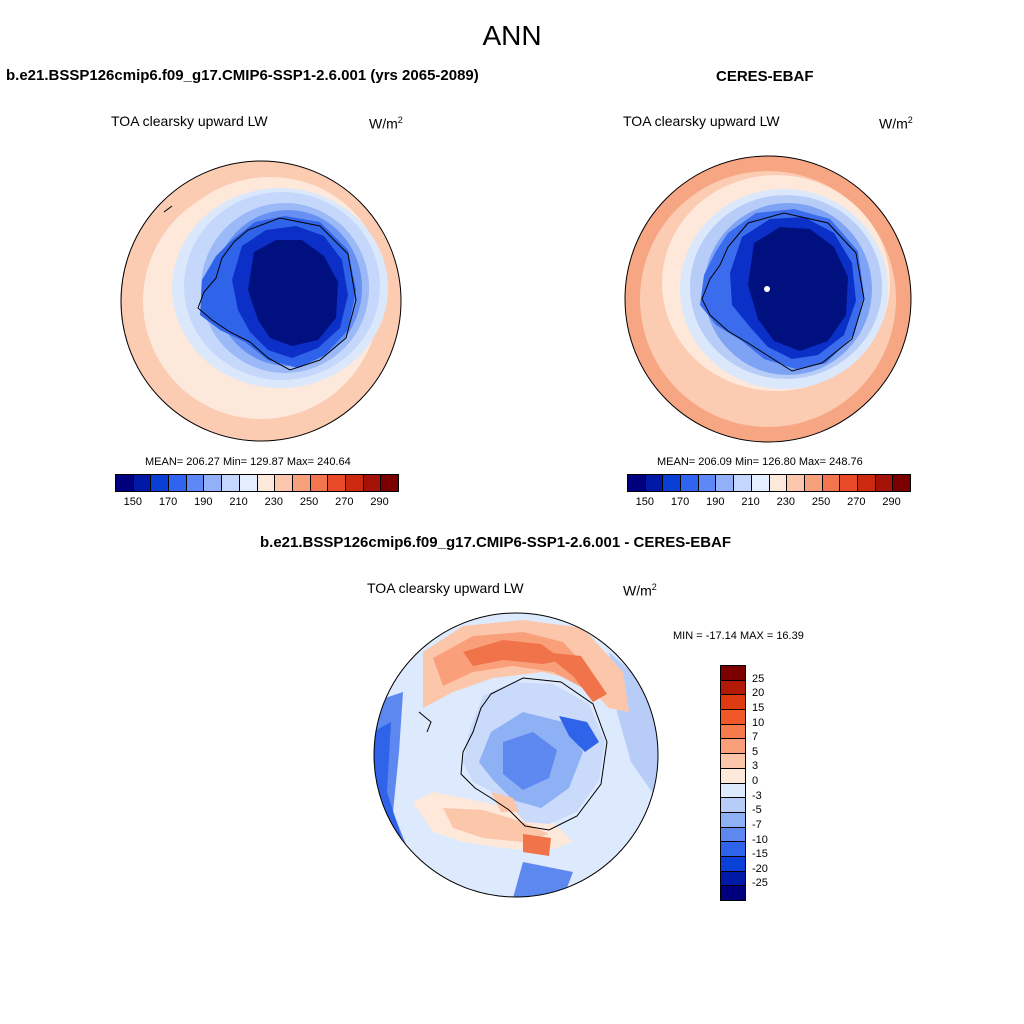  What do you see at coordinates (738, 636) in the screenshot?
I see `diff-stats: MIN = -17.14 MAX = 16.39` at bounding box center [738, 636].